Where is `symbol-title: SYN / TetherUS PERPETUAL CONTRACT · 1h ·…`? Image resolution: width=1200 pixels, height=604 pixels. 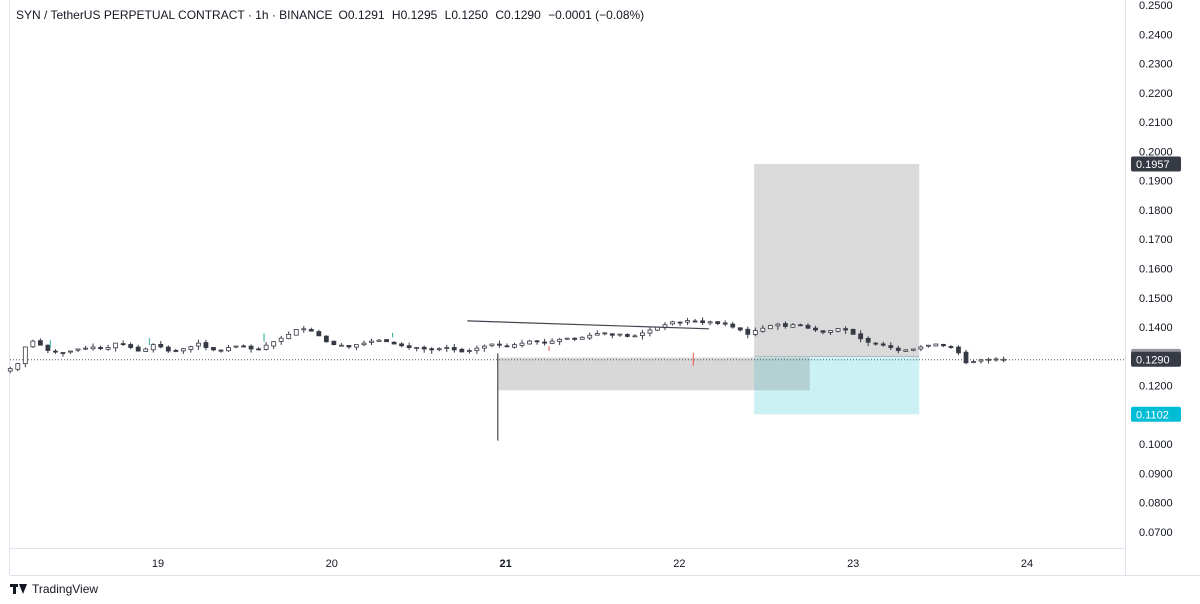 symbol-title: SYN / TetherUS PERPETUAL CONTRACT · 1h ·… is located at coordinates (174, 15).